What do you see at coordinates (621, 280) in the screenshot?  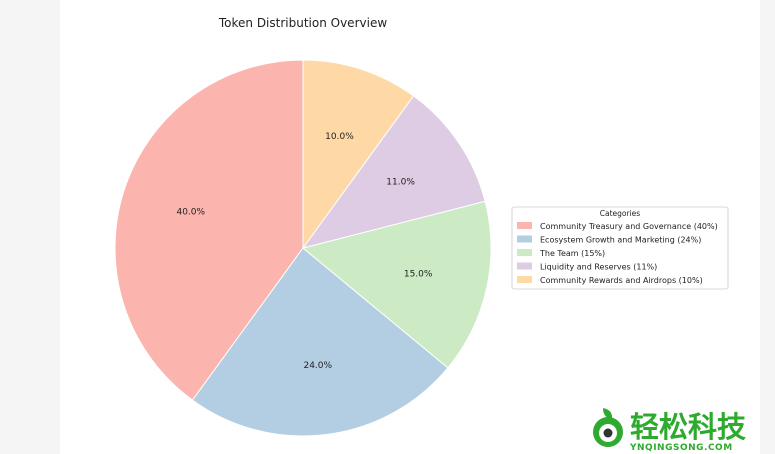 I see `legend-label-5: Community Rewards and Airdrops (10%)` at bounding box center [621, 280].